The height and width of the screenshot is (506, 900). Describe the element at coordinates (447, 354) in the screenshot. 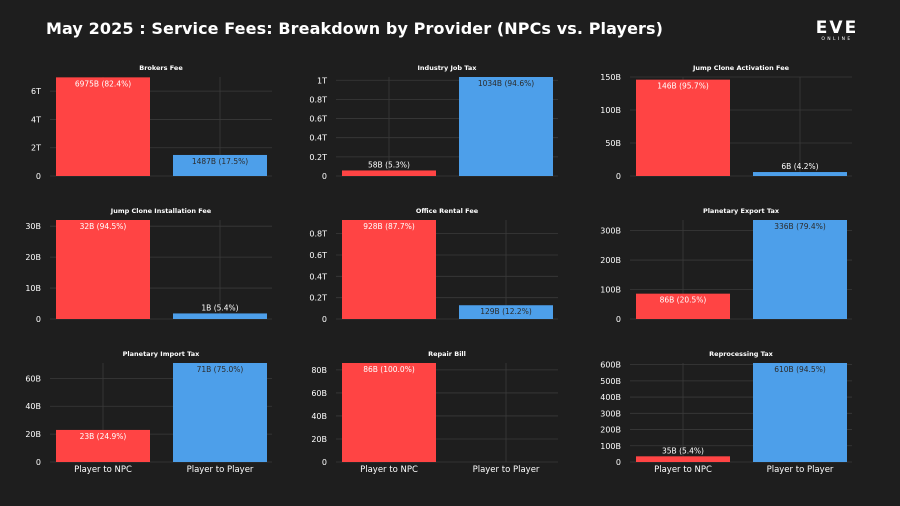

I see `chart-title: Repair Bill` at that location.